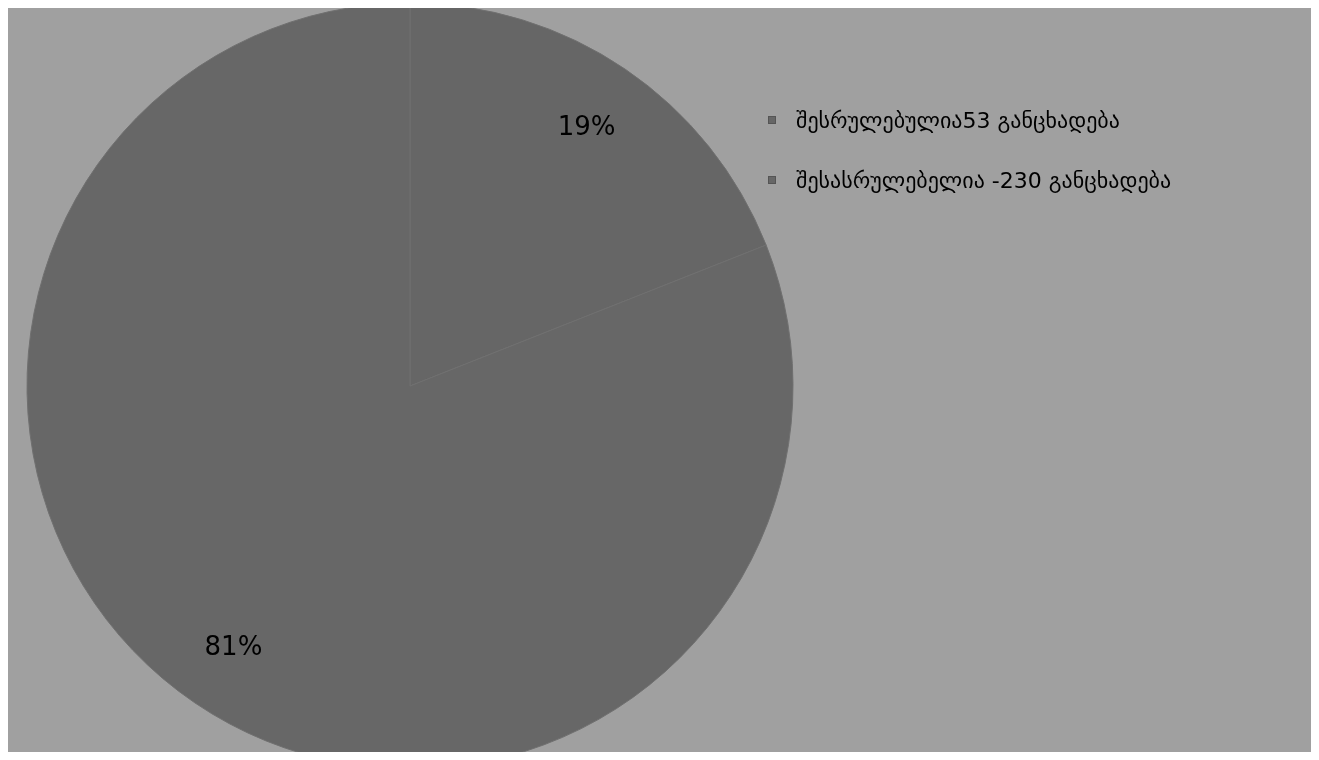 This screenshot has height=760, width=1319. What do you see at coordinates (233, 645) in the screenshot?
I see `data-label: 81%` at bounding box center [233, 645].